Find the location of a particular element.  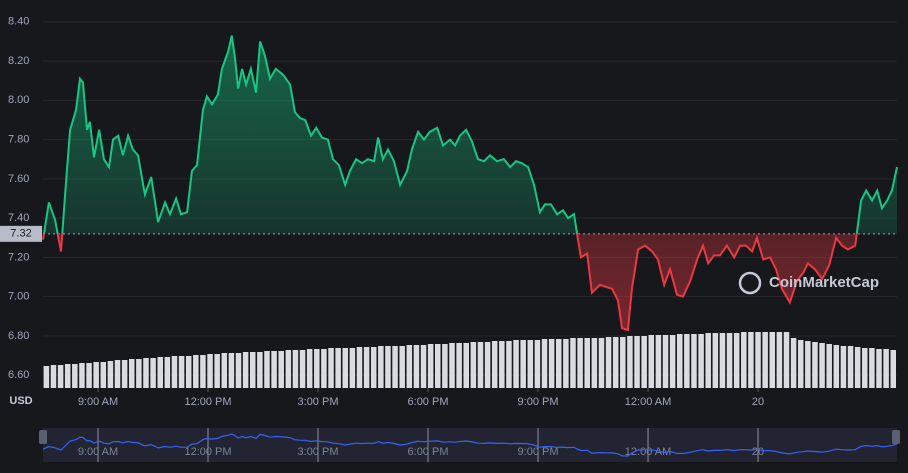

y-tick-label: 7.60 is located at coordinates (18, 179).